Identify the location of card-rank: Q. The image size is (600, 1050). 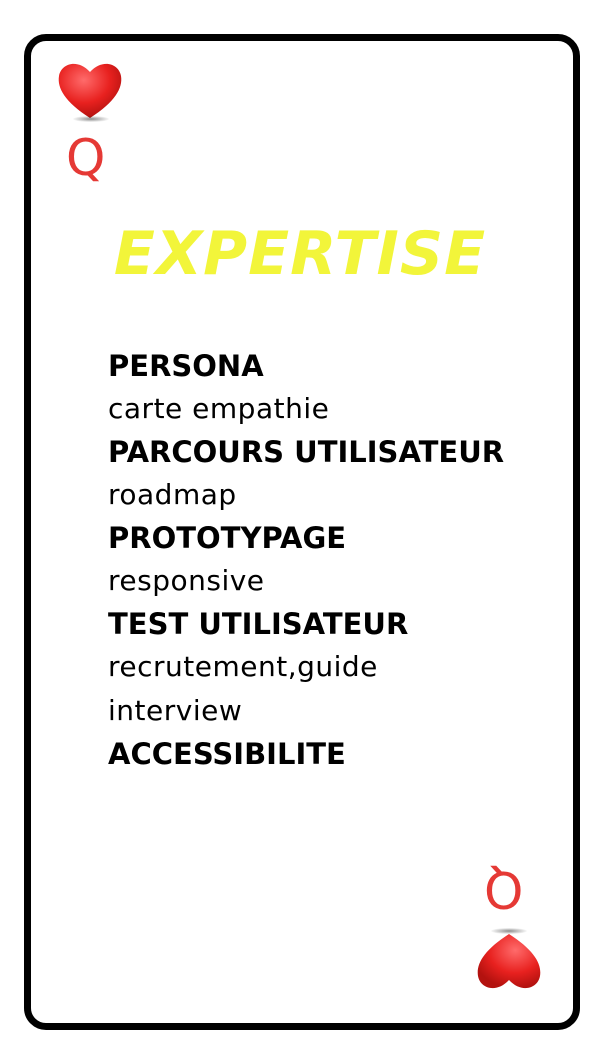
(86, 158).